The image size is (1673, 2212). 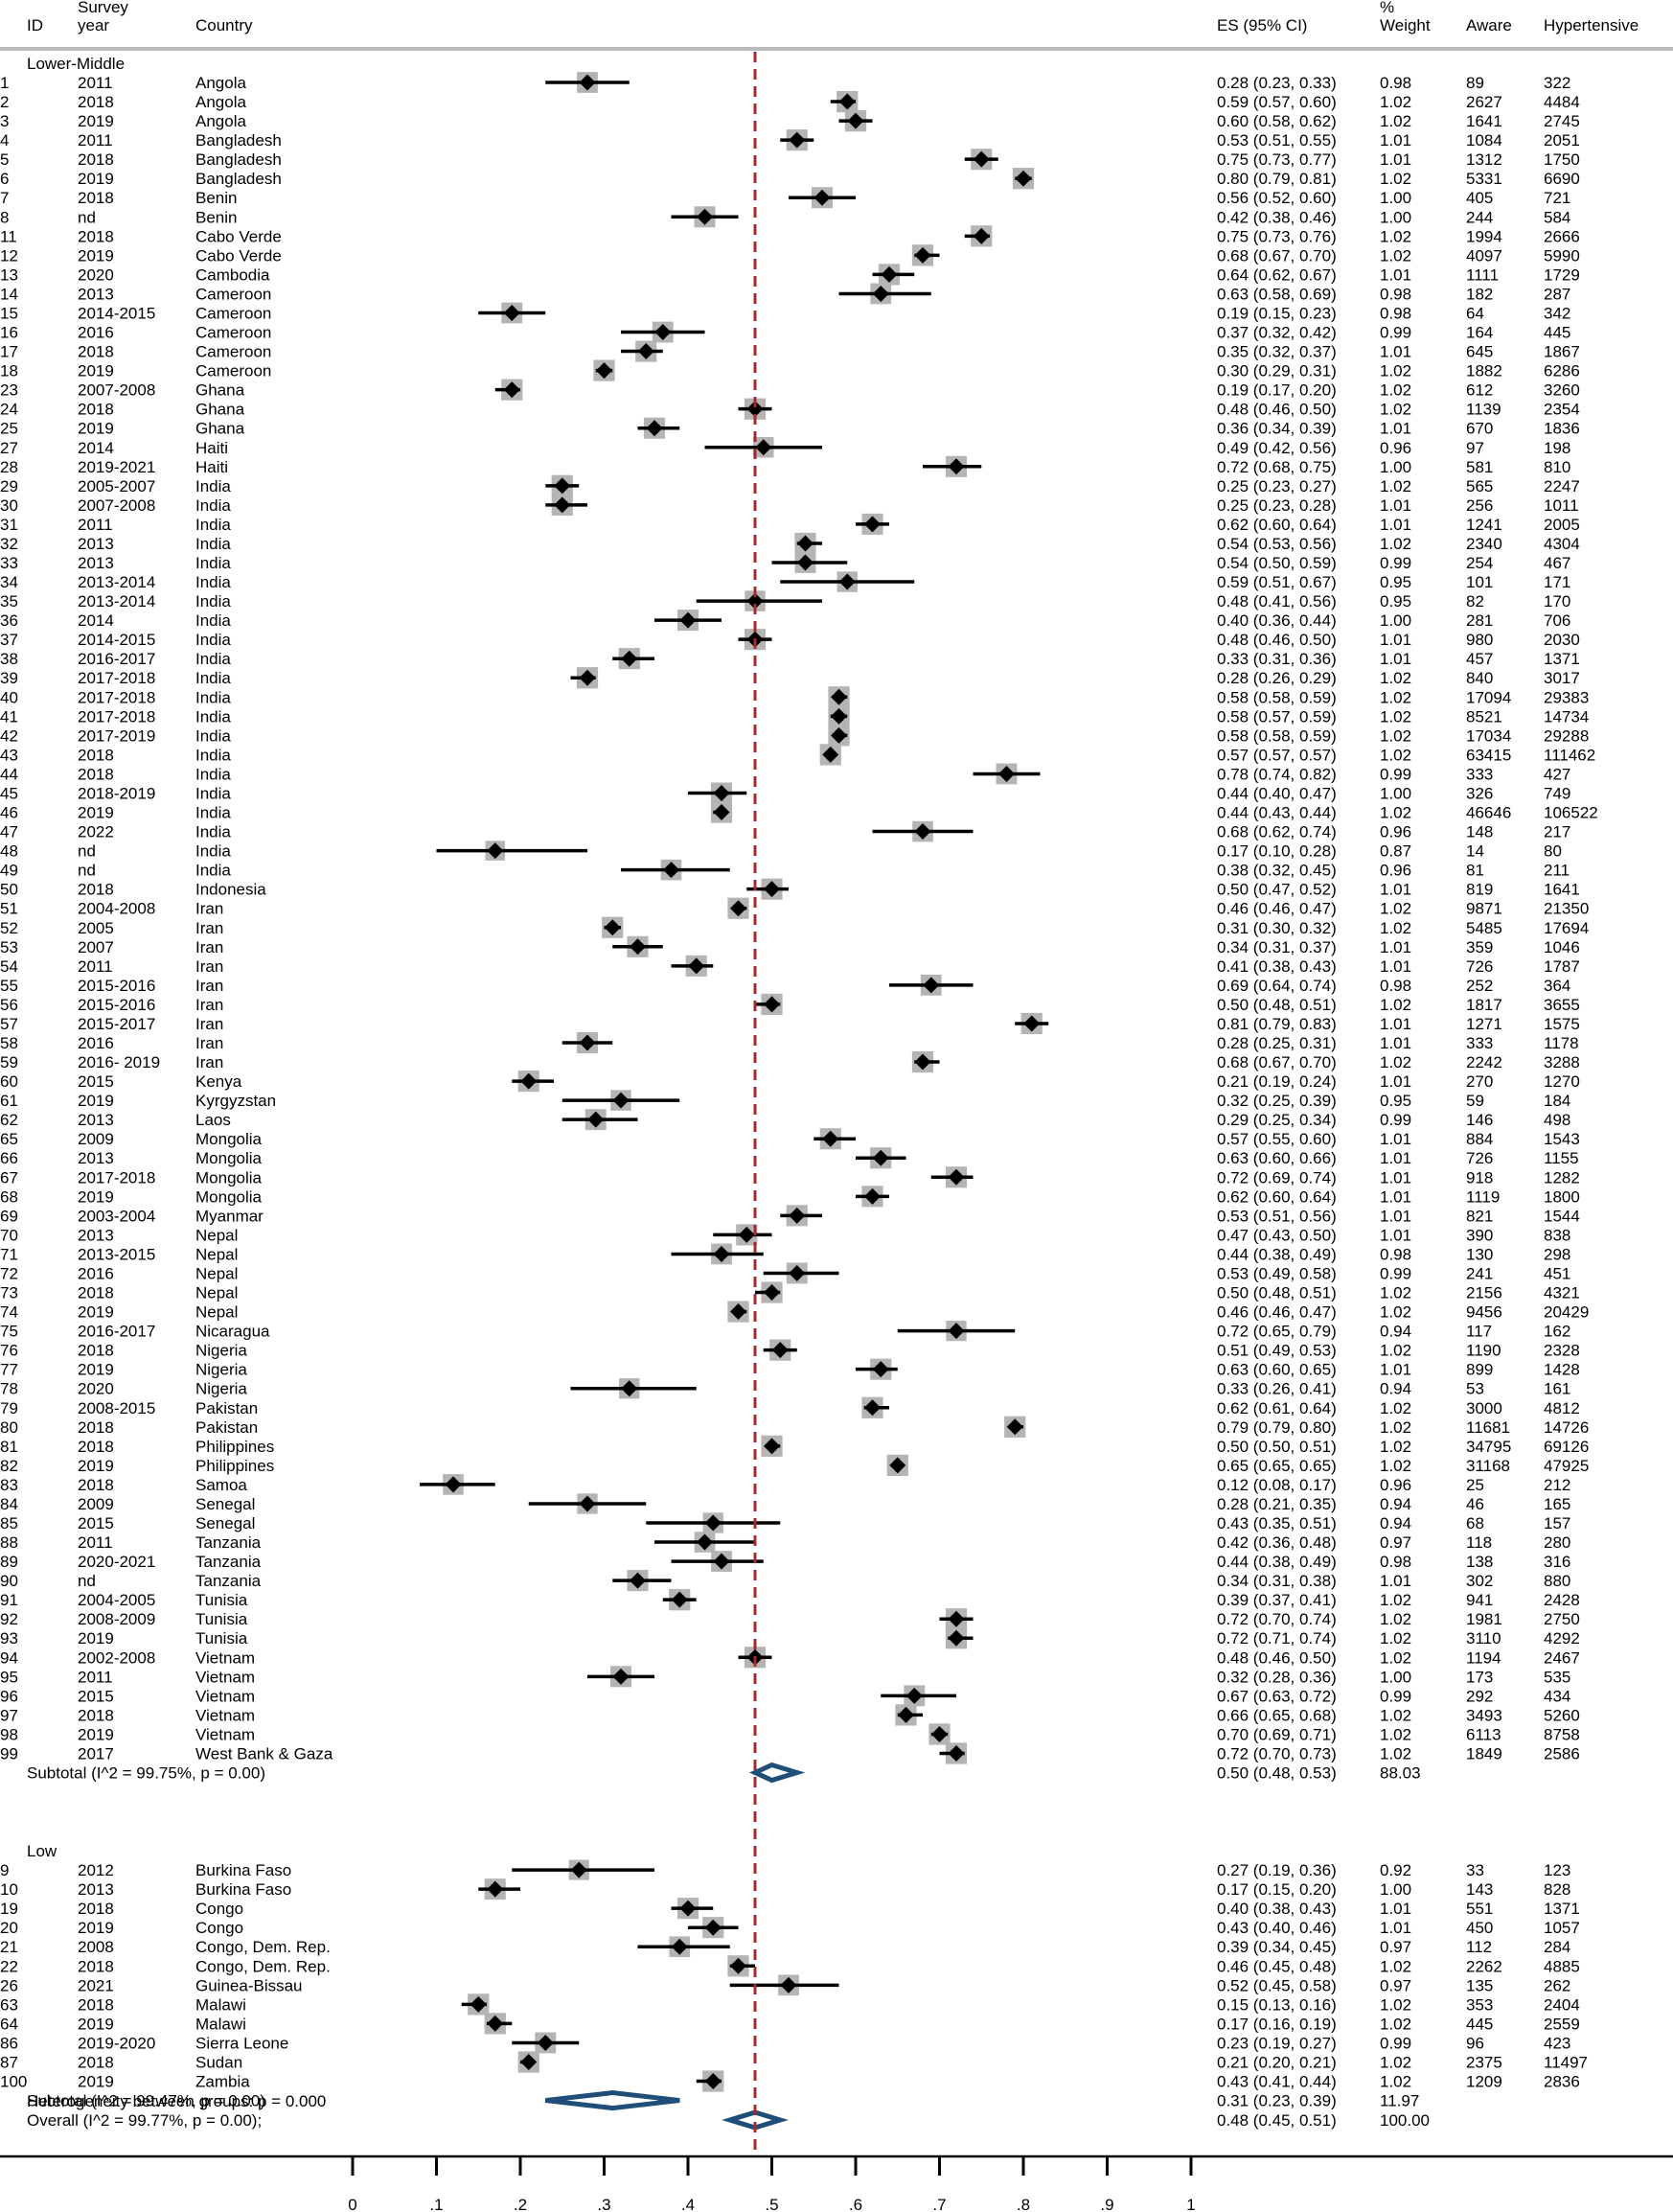 What do you see at coordinates (1277, 1427) in the screenshot?
I see `study-es-ci: 0.79 (0.79, 0.80)` at bounding box center [1277, 1427].